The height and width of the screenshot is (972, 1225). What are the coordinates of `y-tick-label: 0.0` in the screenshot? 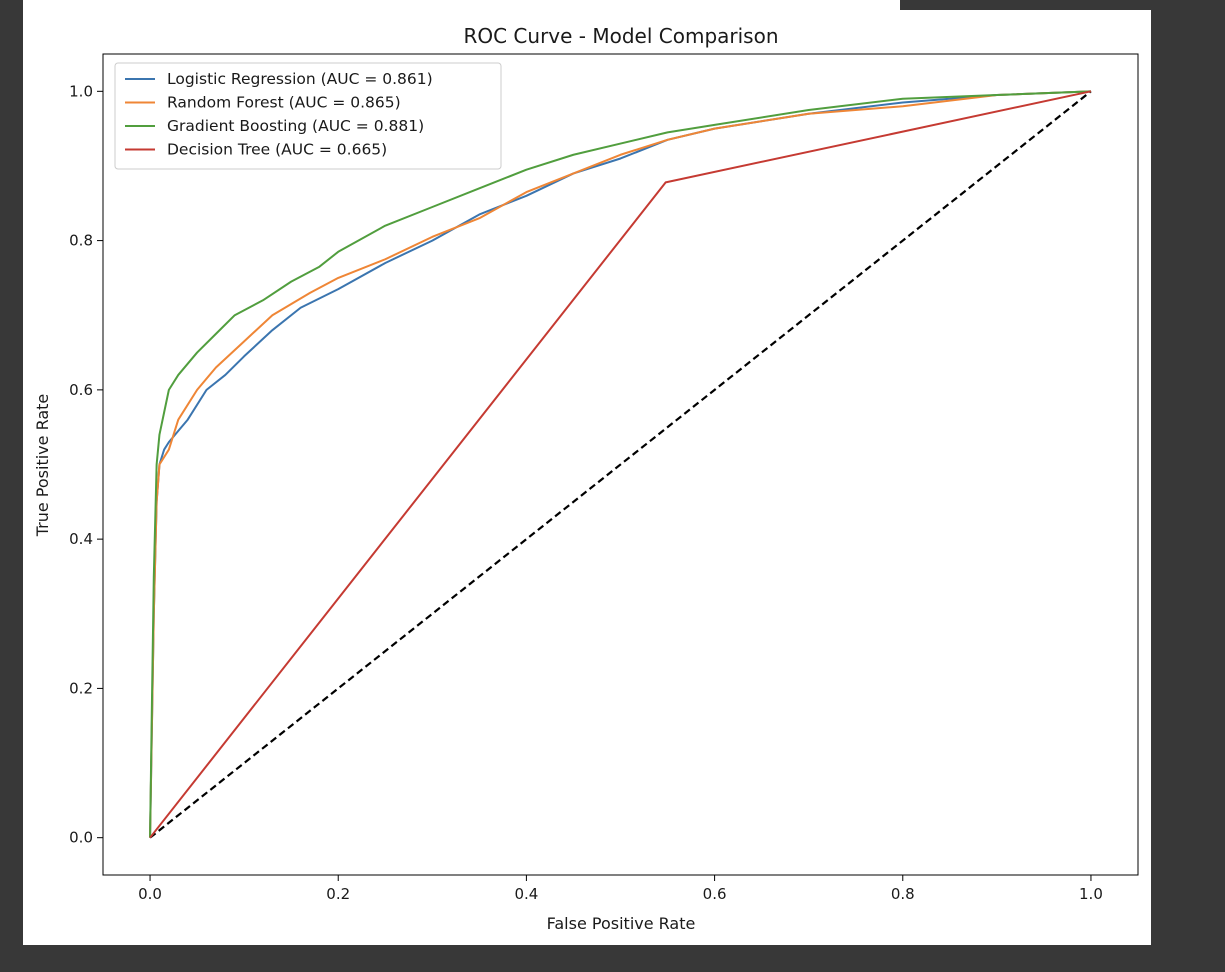 It's located at (81, 838).